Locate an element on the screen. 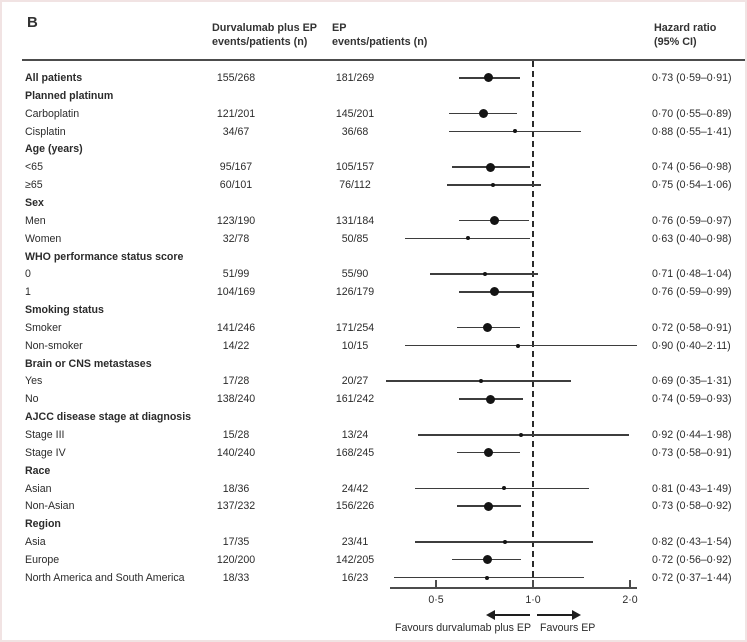  favours-left-arrow-line is located at coordinates (512, 615).